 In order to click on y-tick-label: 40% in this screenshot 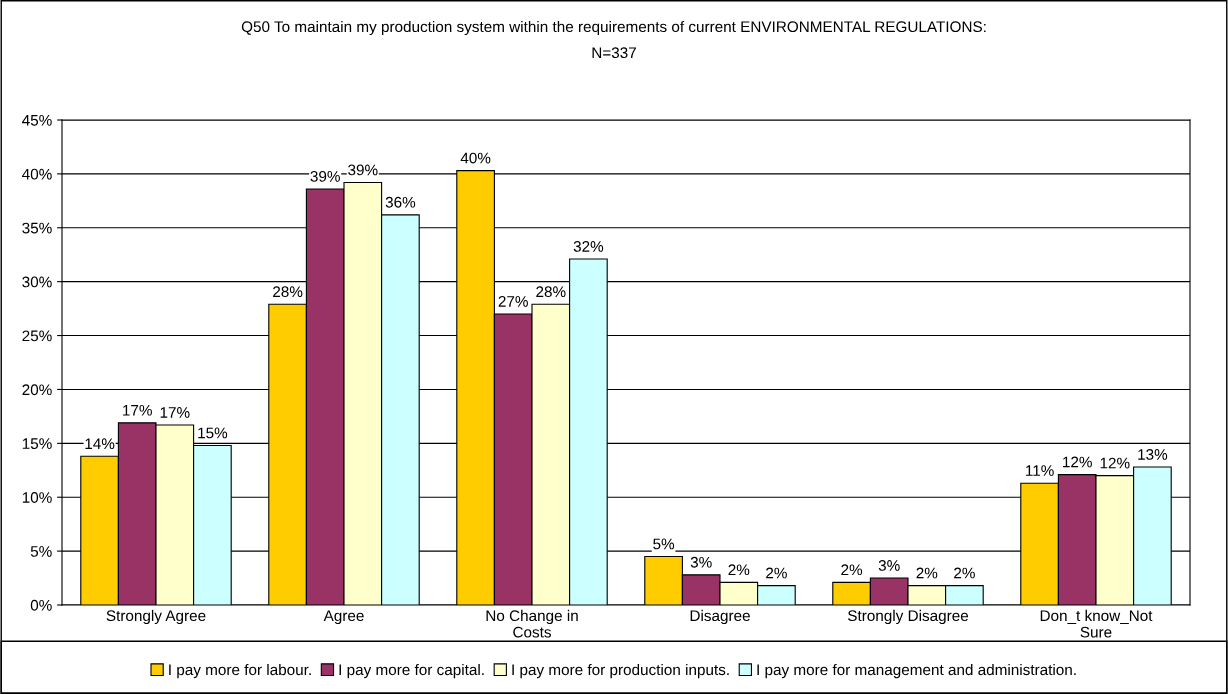, I will do `click(37, 174)`.